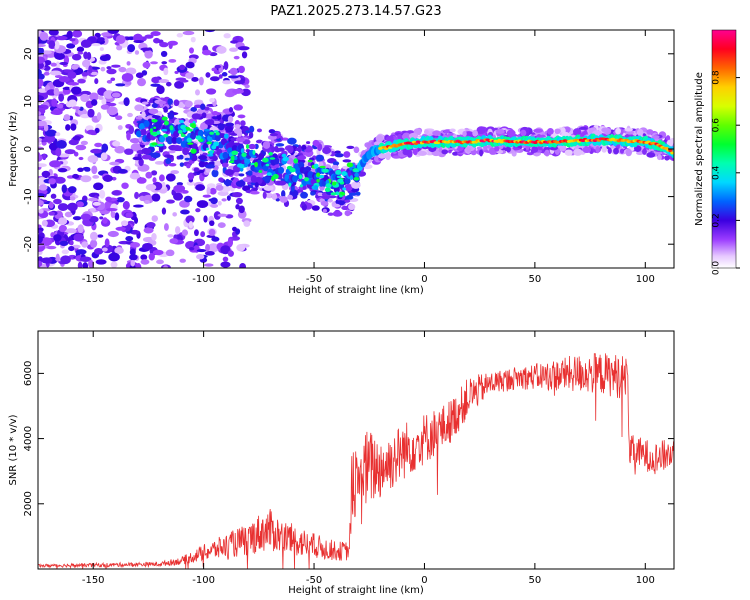  I want to click on top-x-tick-label: -50, so click(314, 279).